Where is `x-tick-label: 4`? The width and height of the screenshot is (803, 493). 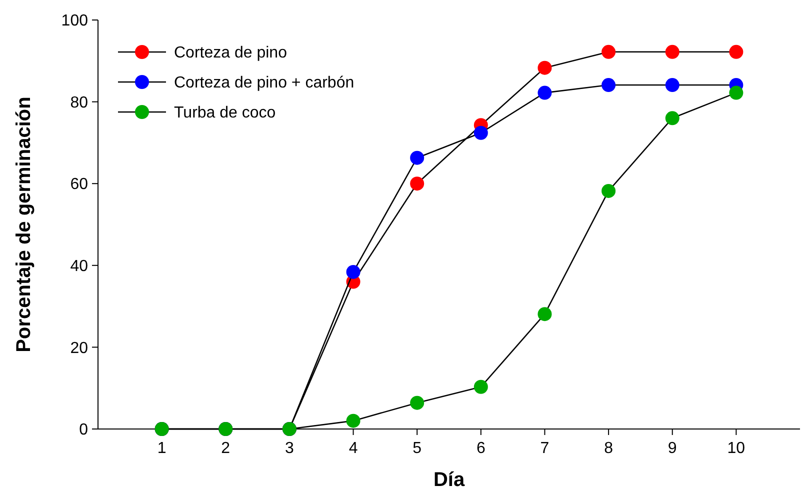 x-tick-label: 4 is located at coordinates (353, 448).